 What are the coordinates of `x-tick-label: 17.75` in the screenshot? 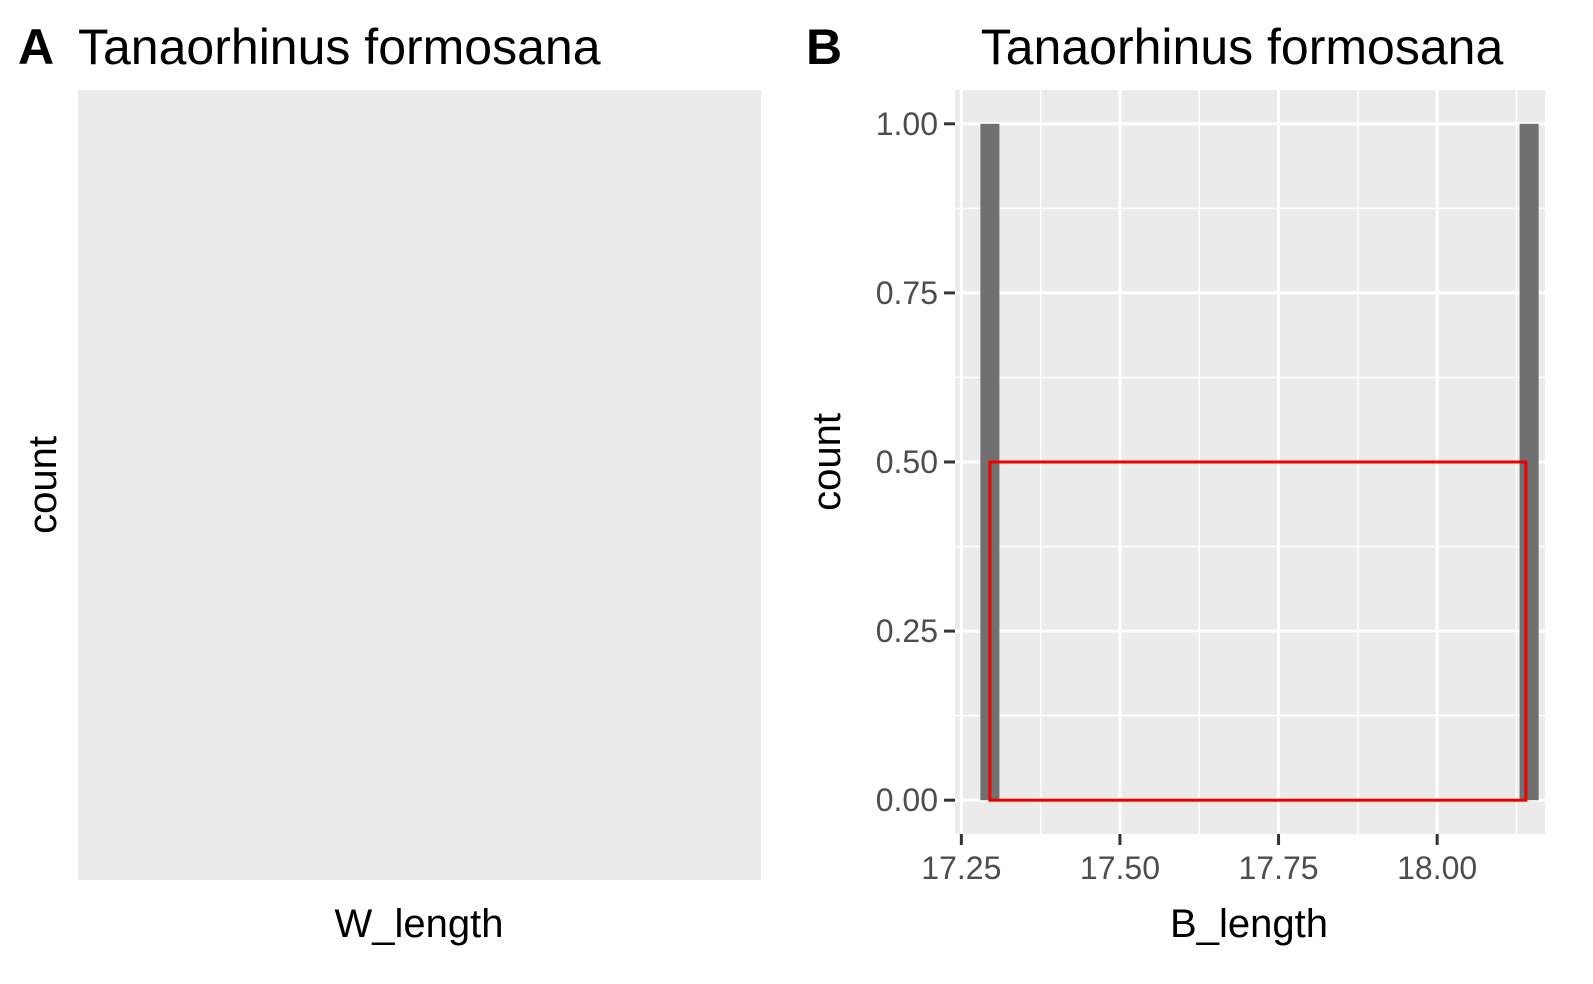 It's located at (1279, 868).